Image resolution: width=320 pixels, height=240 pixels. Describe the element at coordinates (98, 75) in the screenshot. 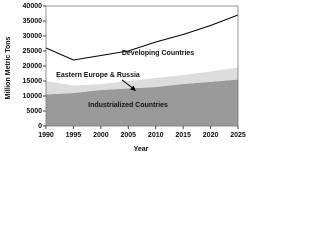

I see `area-label: Eastern Europe & Russia` at that location.